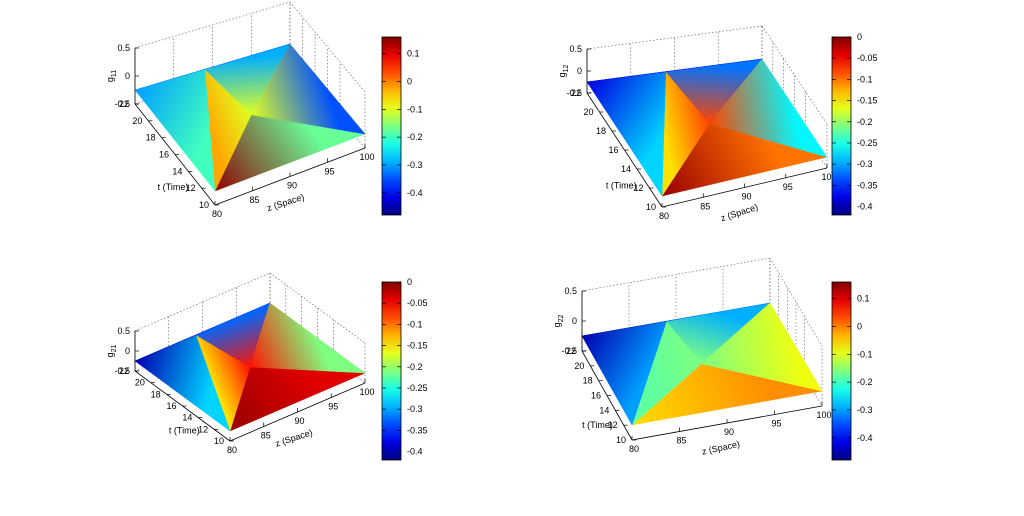 This screenshot has height=516, width=1024. I want to click on z-axis-label-subscript: 12, so click(566, 68).